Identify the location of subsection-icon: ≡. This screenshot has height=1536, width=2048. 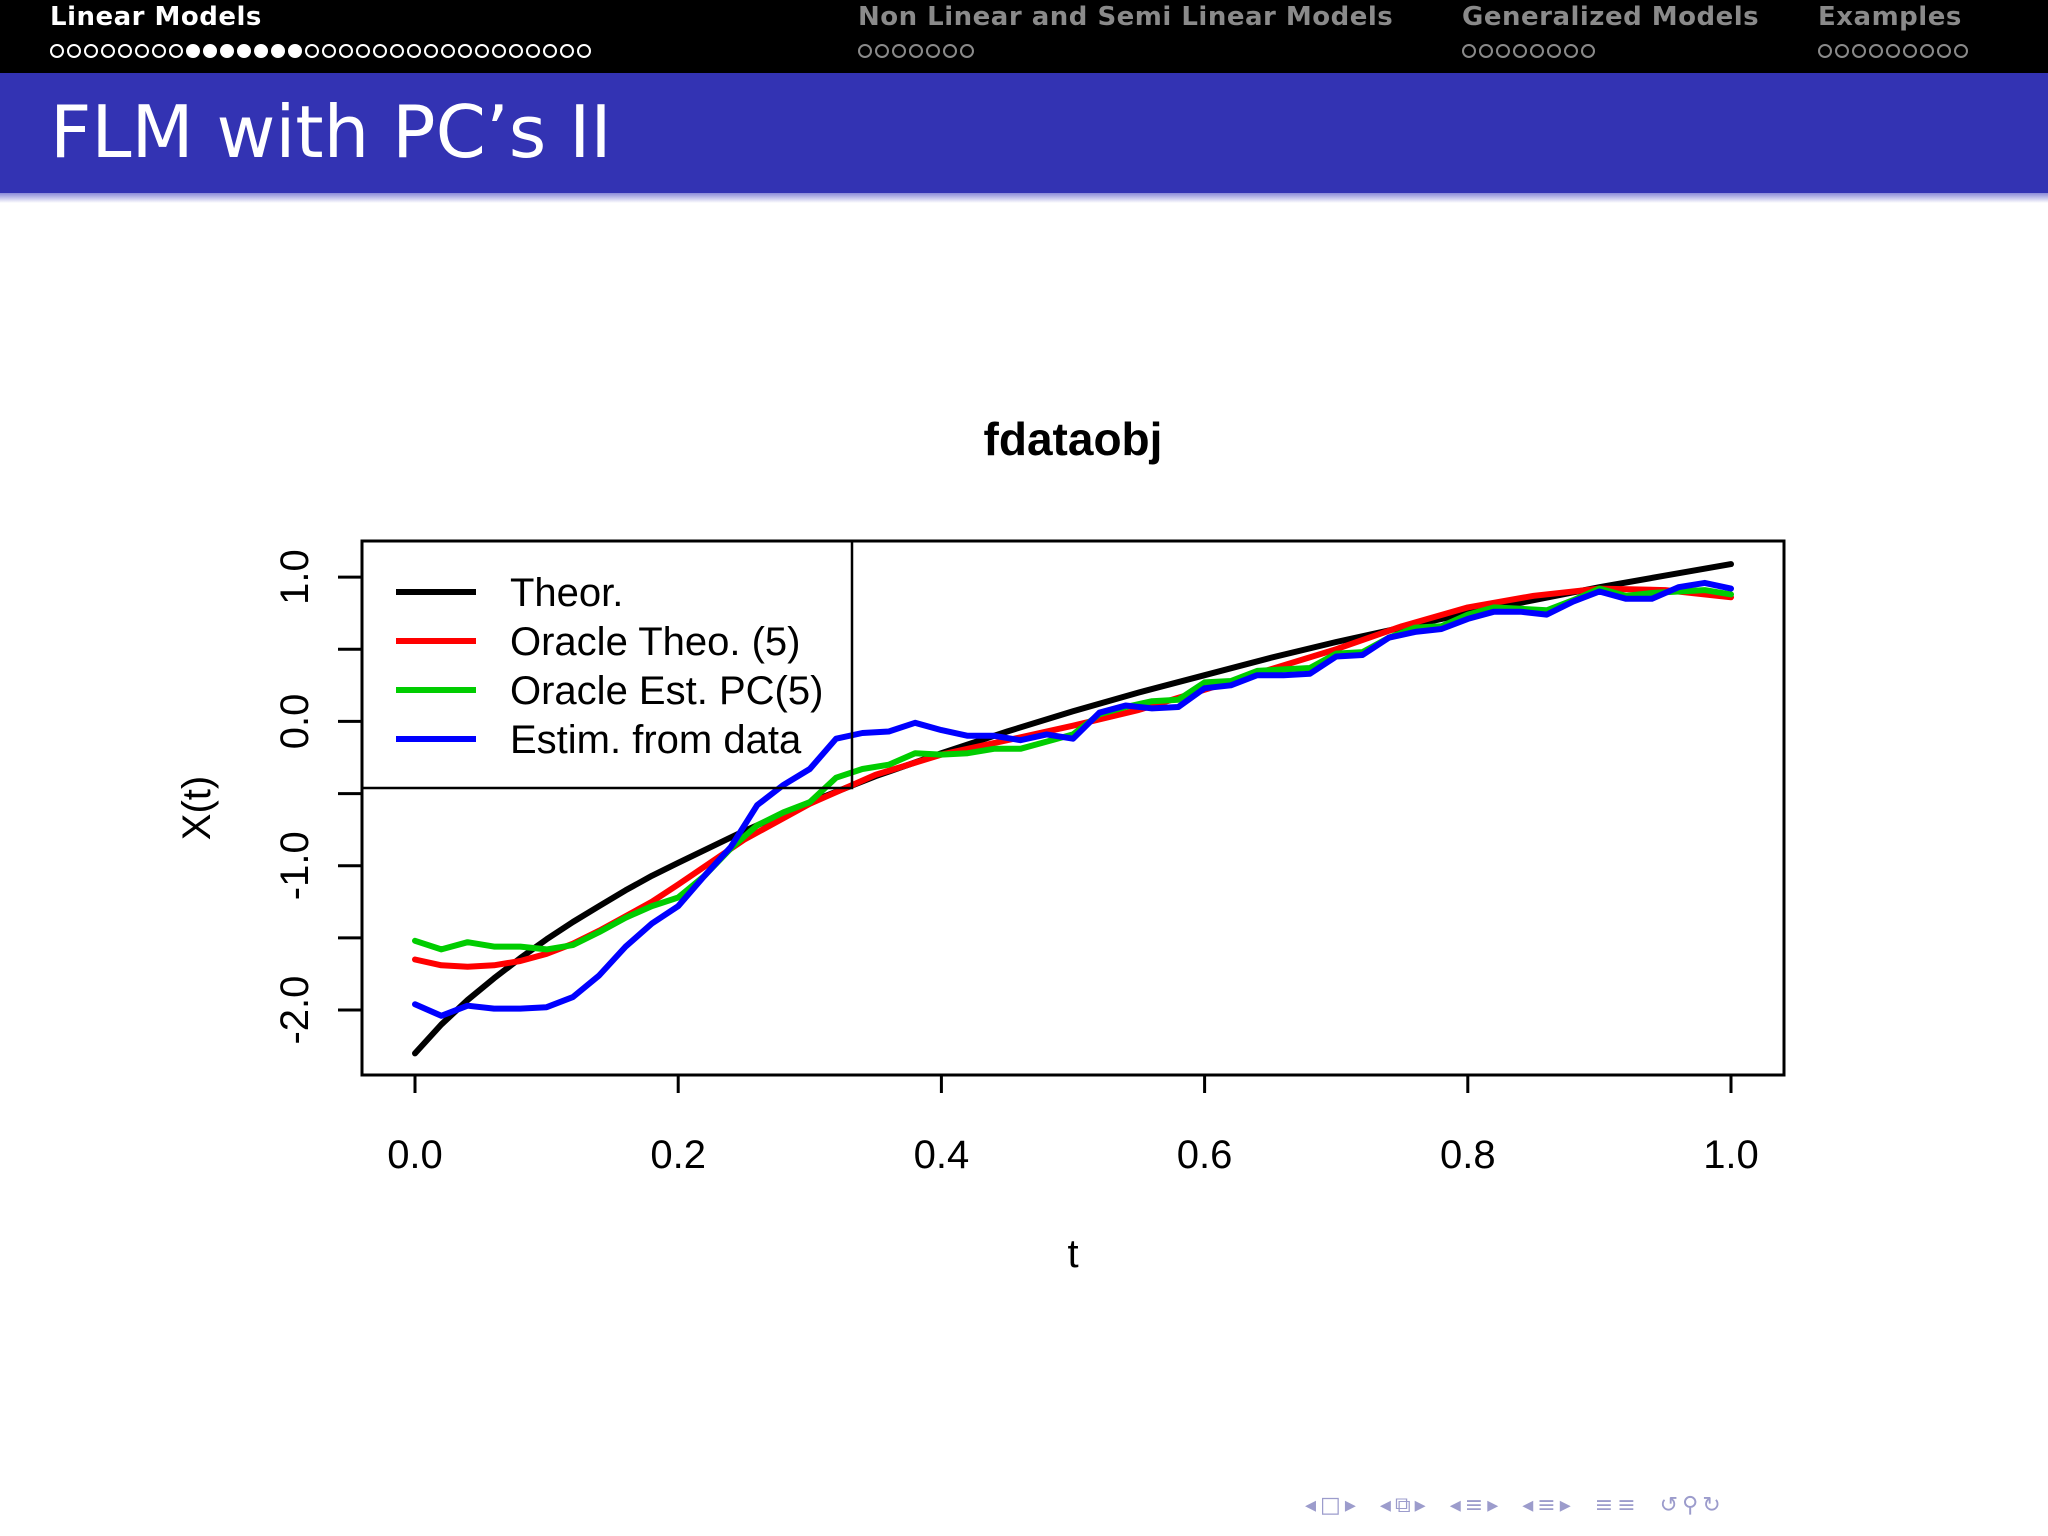
(1474, 1505).